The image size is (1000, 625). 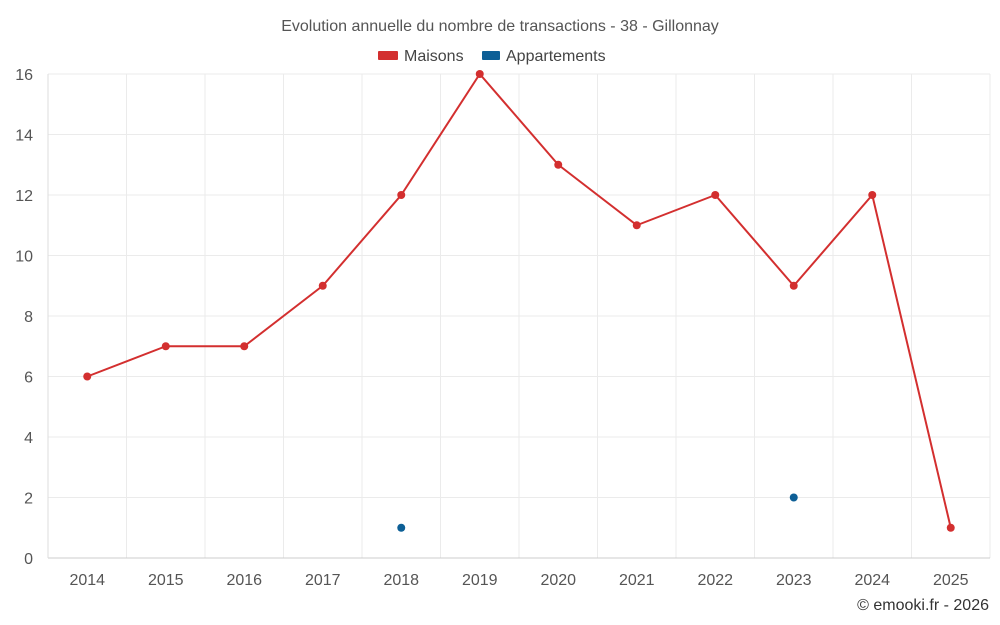 What do you see at coordinates (28, 438) in the screenshot?
I see `y-tick-label: 4` at bounding box center [28, 438].